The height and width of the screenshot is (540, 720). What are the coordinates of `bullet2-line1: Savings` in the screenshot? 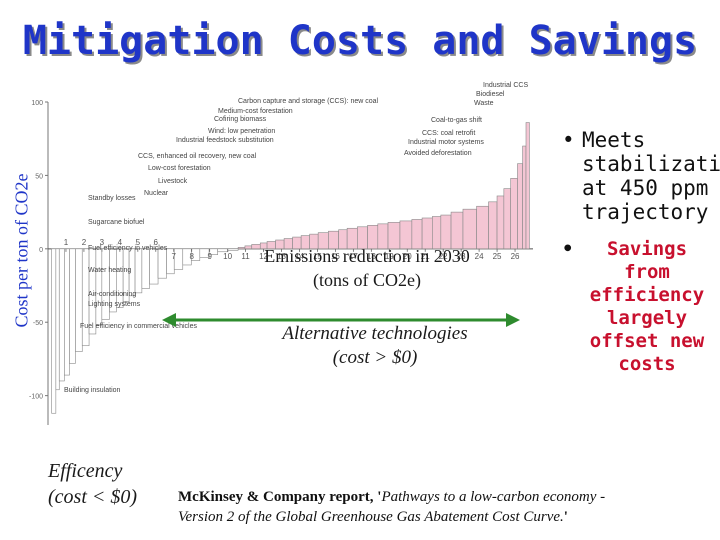 It's located at (647, 249).